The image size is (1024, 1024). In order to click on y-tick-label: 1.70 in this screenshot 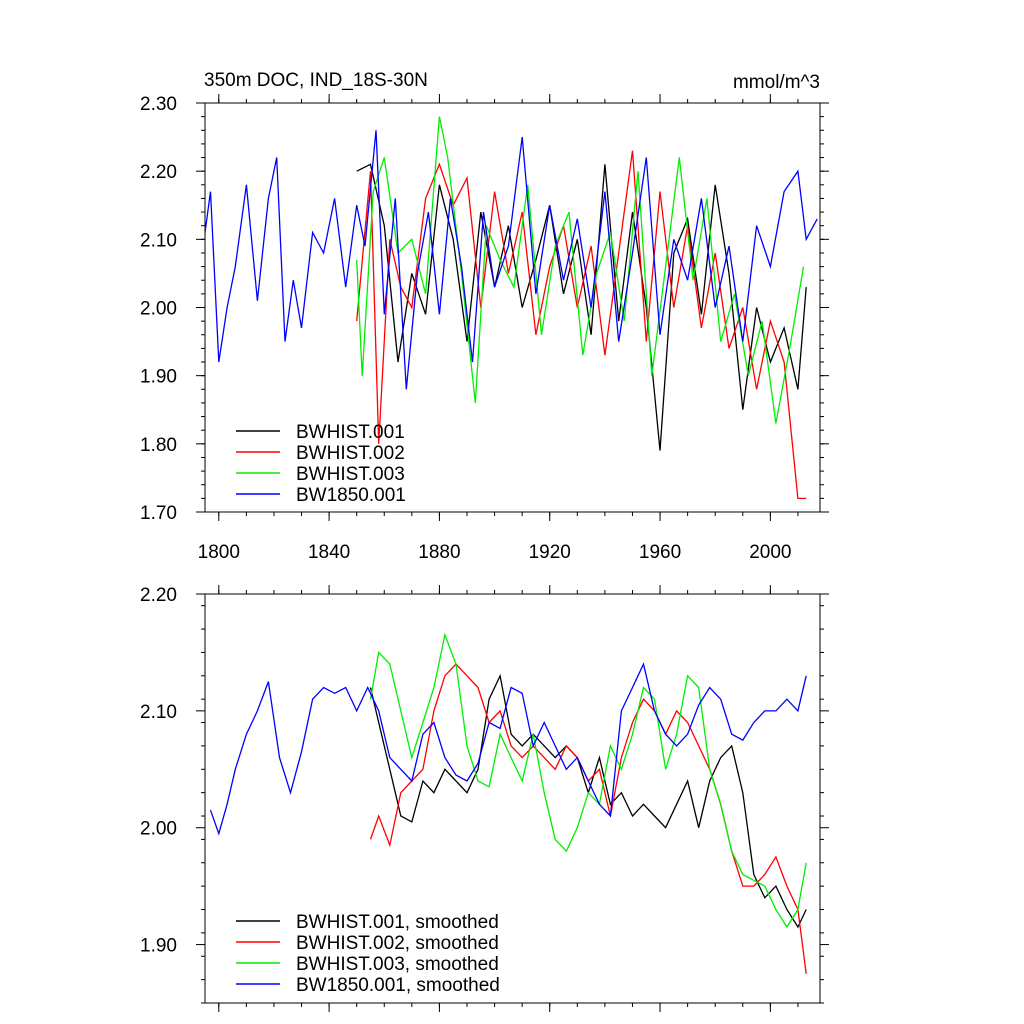, I will do `click(158, 513)`.